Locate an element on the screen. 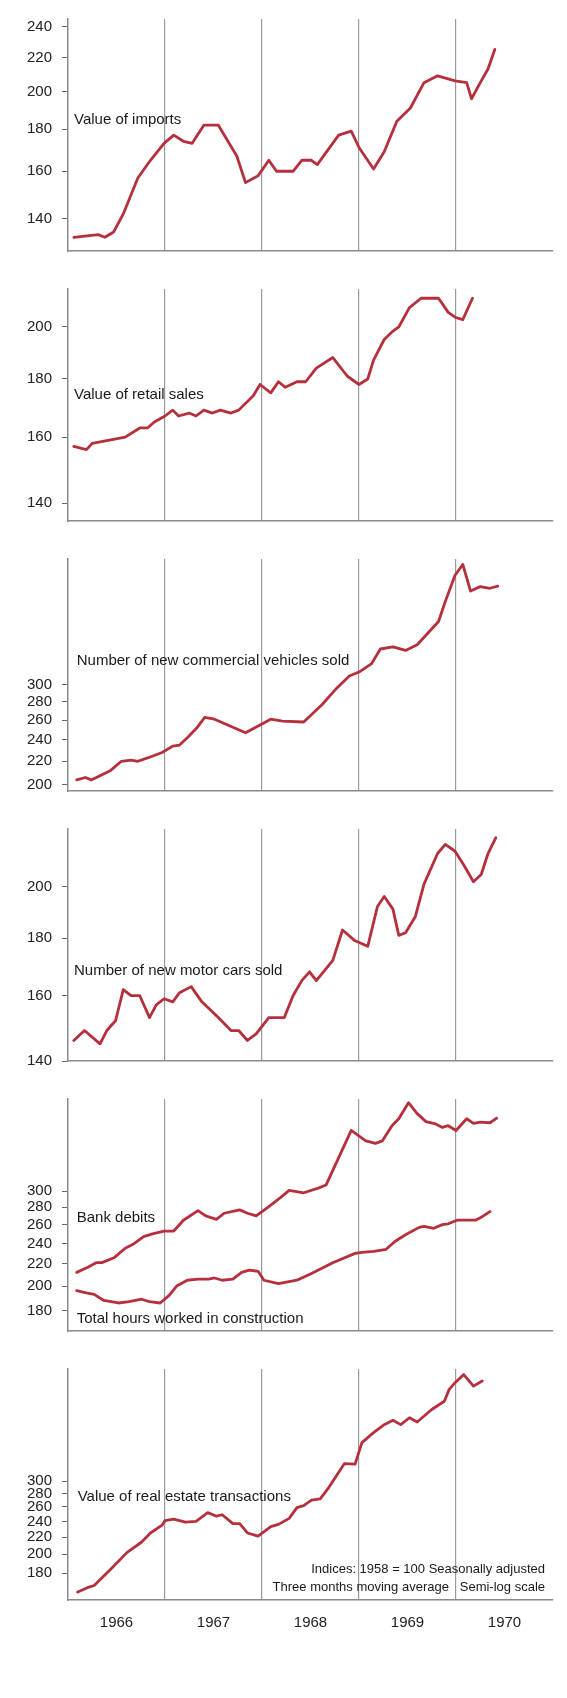  series-label: Value of retail sales is located at coordinates (139, 393).